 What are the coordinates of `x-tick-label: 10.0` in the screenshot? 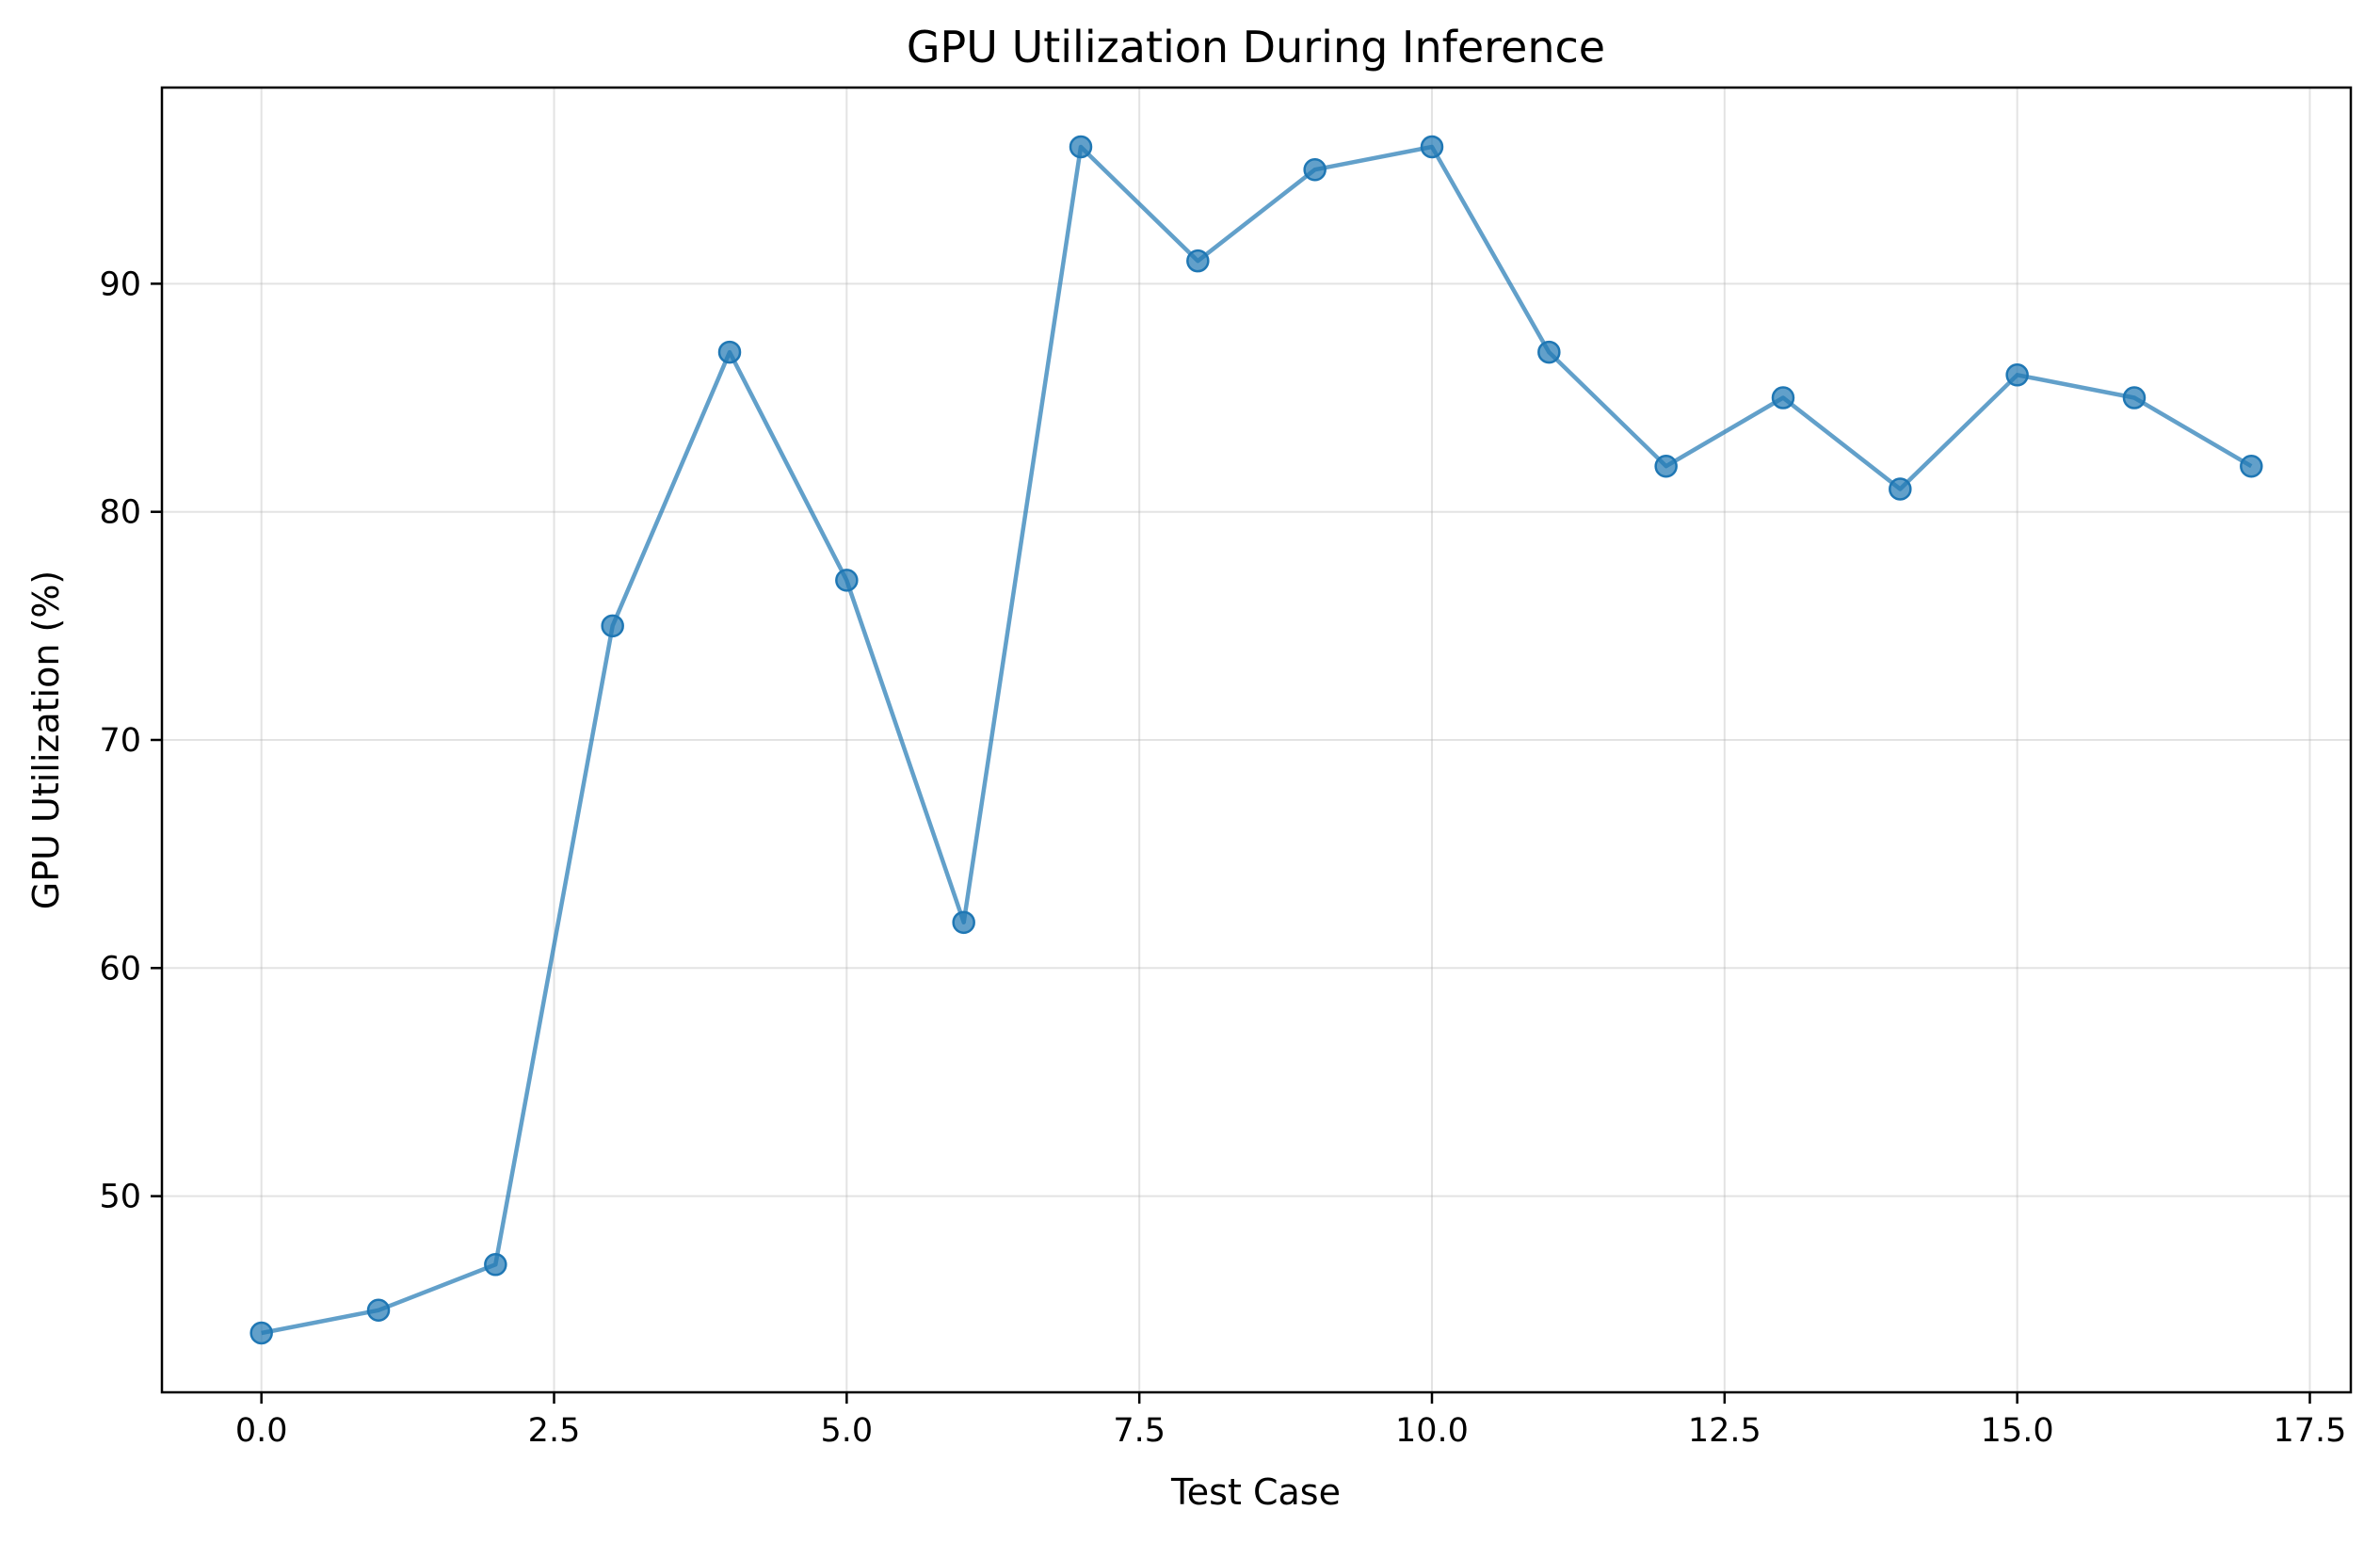 It's located at (1432, 1431).